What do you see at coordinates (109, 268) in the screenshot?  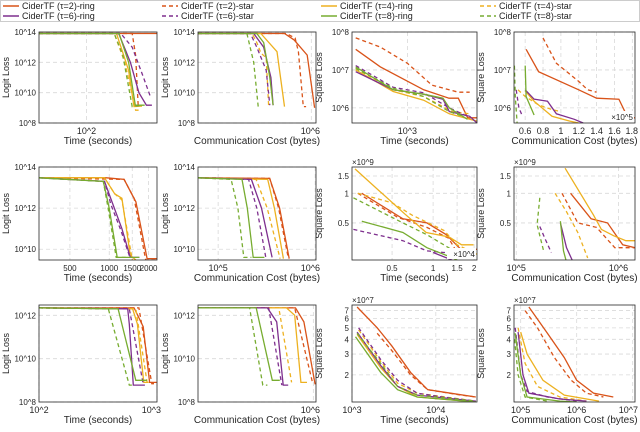 I see `x-tick-label: 1000` at bounding box center [109, 268].